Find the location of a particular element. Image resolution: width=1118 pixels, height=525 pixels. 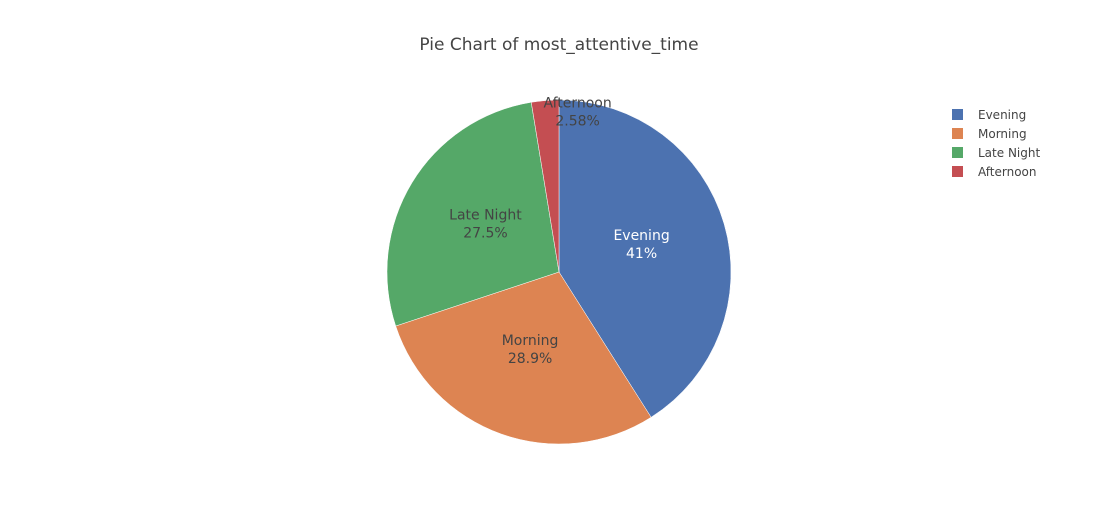

slice-percent-evening: 41% is located at coordinates (641, 254).